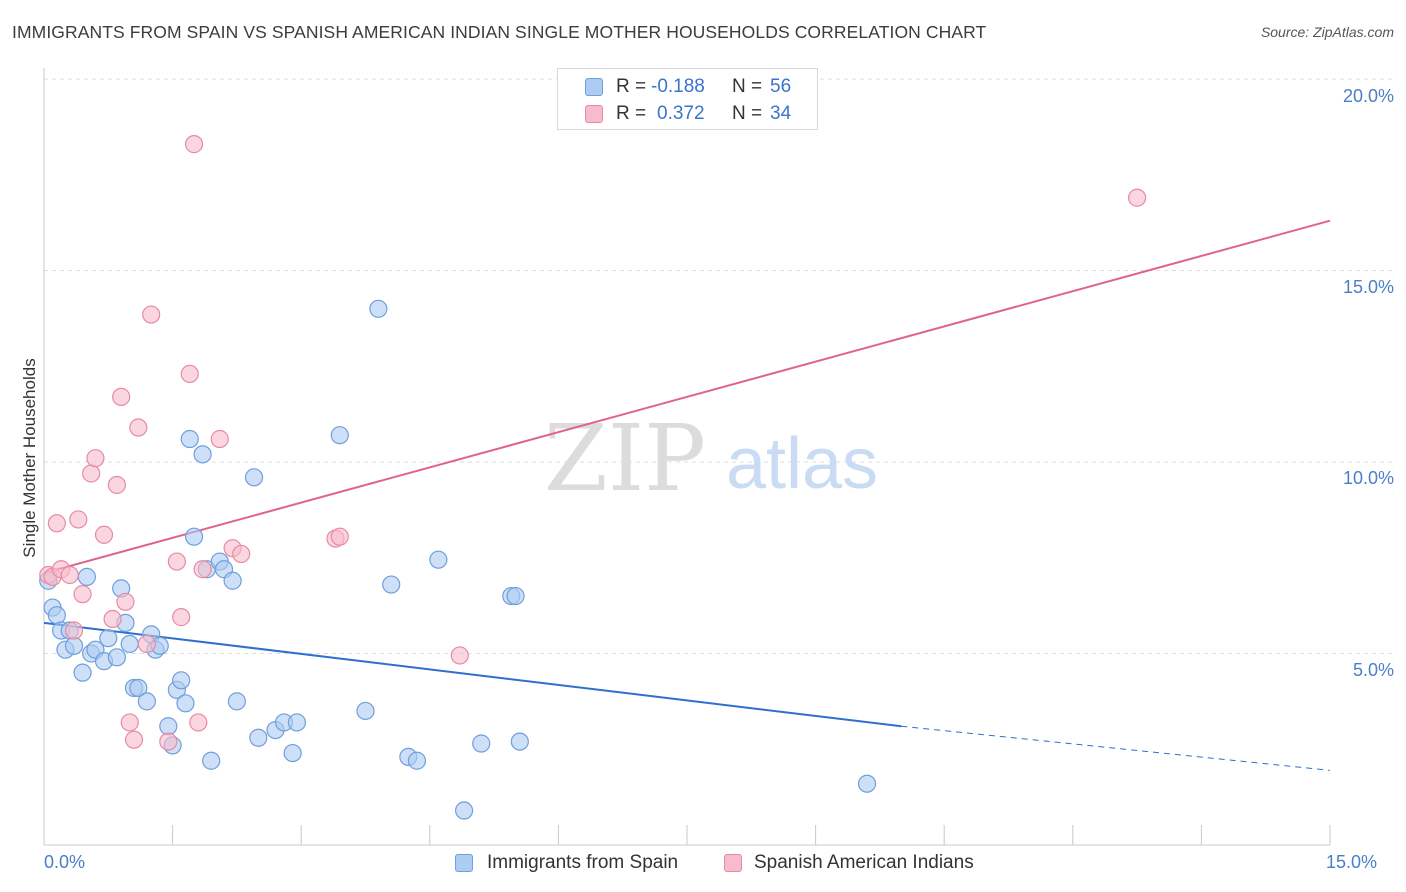  Describe the element at coordinates (1368, 478) in the screenshot. I see `y-tick-label-10: 10.0%` at that location.